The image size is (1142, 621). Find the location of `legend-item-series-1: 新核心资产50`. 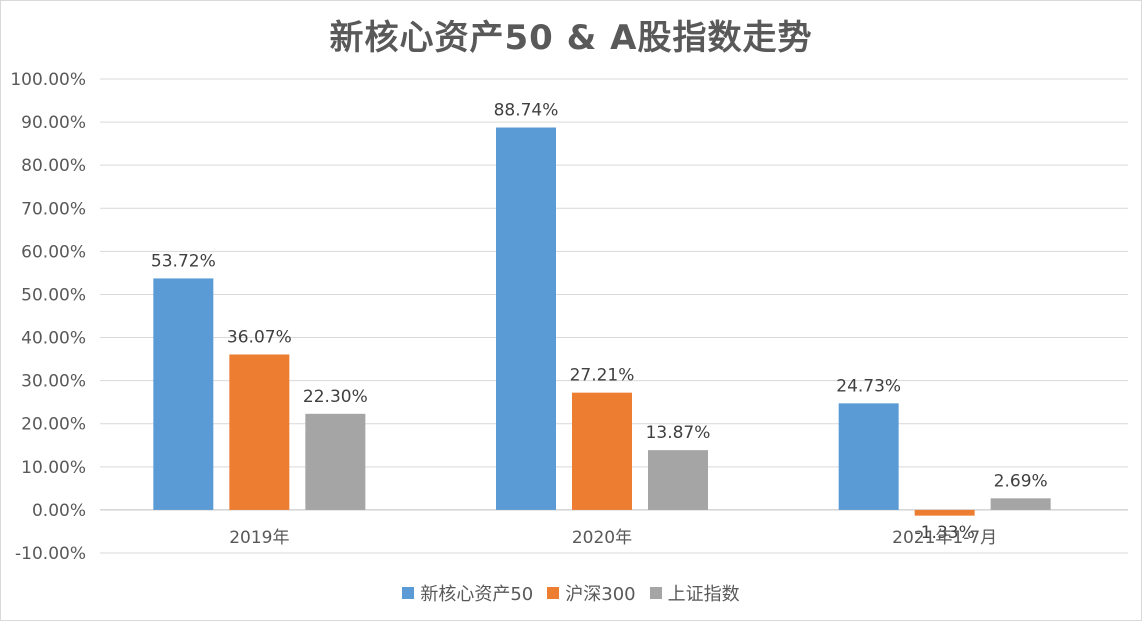

legend-item-series-1: 新核心资产50 is located at coordinates (467, 593).